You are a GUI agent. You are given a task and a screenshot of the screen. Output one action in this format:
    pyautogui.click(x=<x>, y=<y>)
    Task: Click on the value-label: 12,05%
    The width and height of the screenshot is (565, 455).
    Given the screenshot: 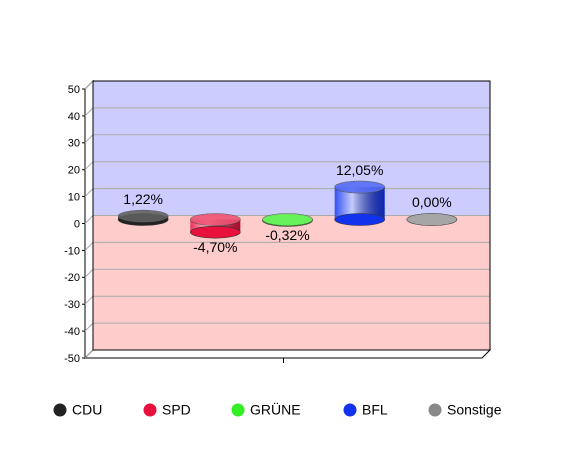 What is the action you would take?
    pyautogui.click(x=359, y=170)
    